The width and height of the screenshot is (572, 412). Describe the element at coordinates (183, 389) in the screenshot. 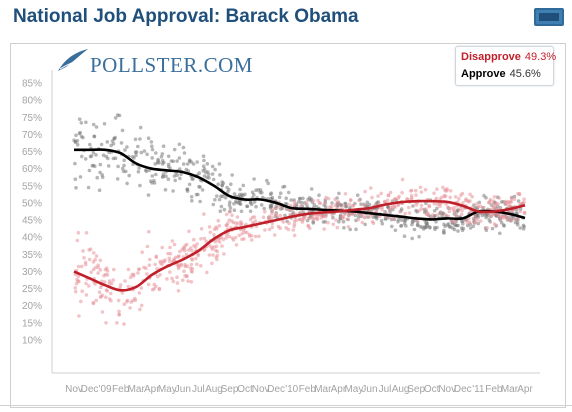

I see `x-tick-label: Jun` at that location.